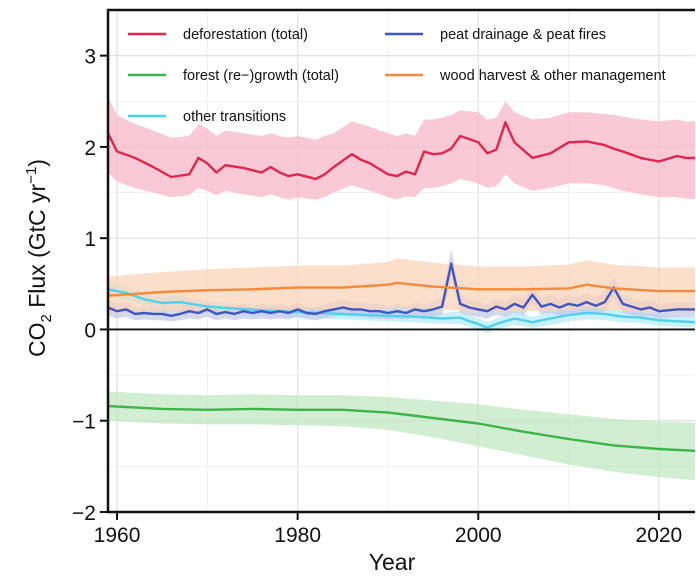  I want to click on legend-label: forest (re−)growth (total), so click(261, 76).